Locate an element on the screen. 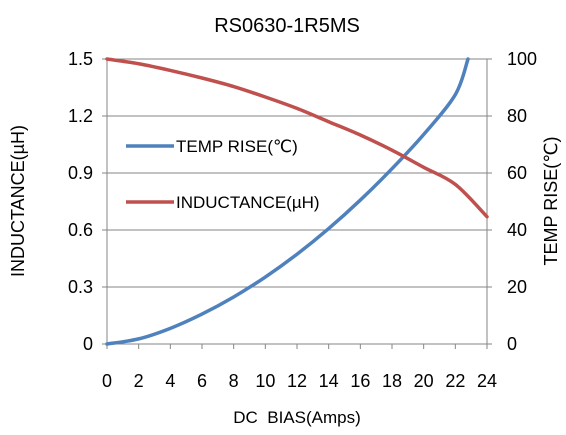 The height and width of the screenshot is (435, 566). y-axis-left-label: INDUCTANCE(µH) is located at coordinates (18, 201).